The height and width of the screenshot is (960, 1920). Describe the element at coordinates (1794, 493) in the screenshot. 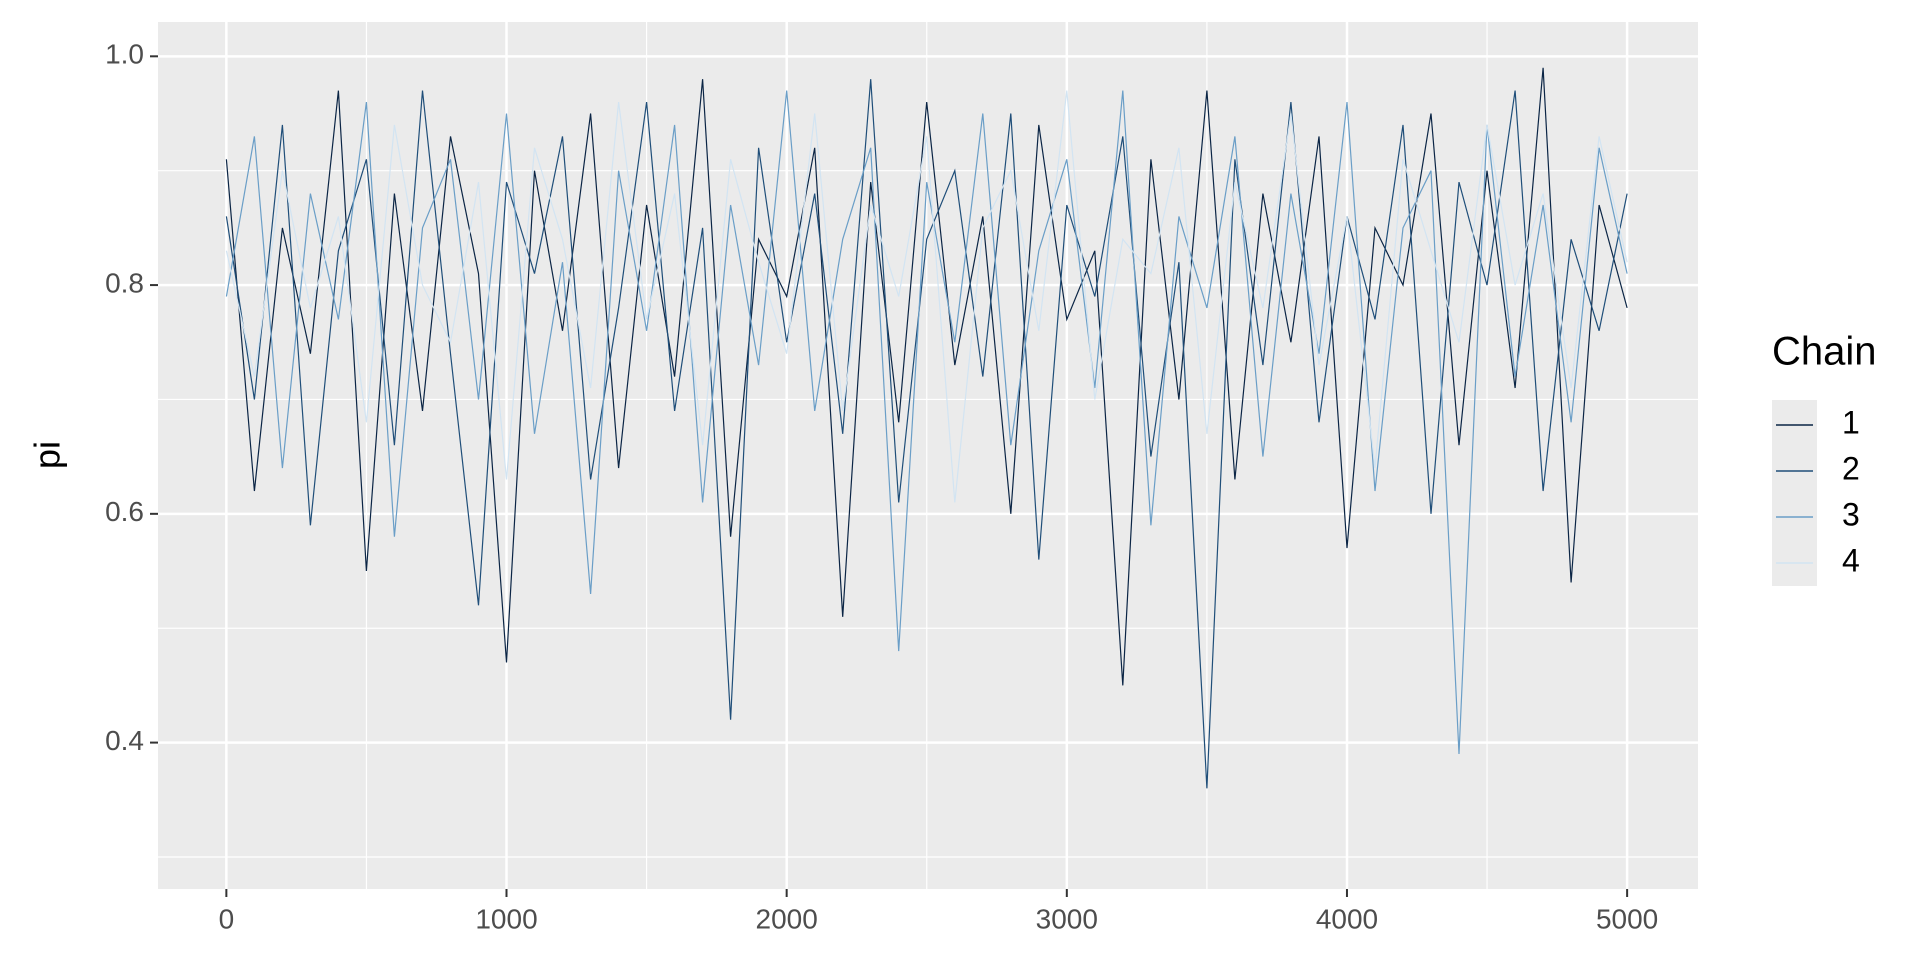

I see `legend-key-box` at that location.